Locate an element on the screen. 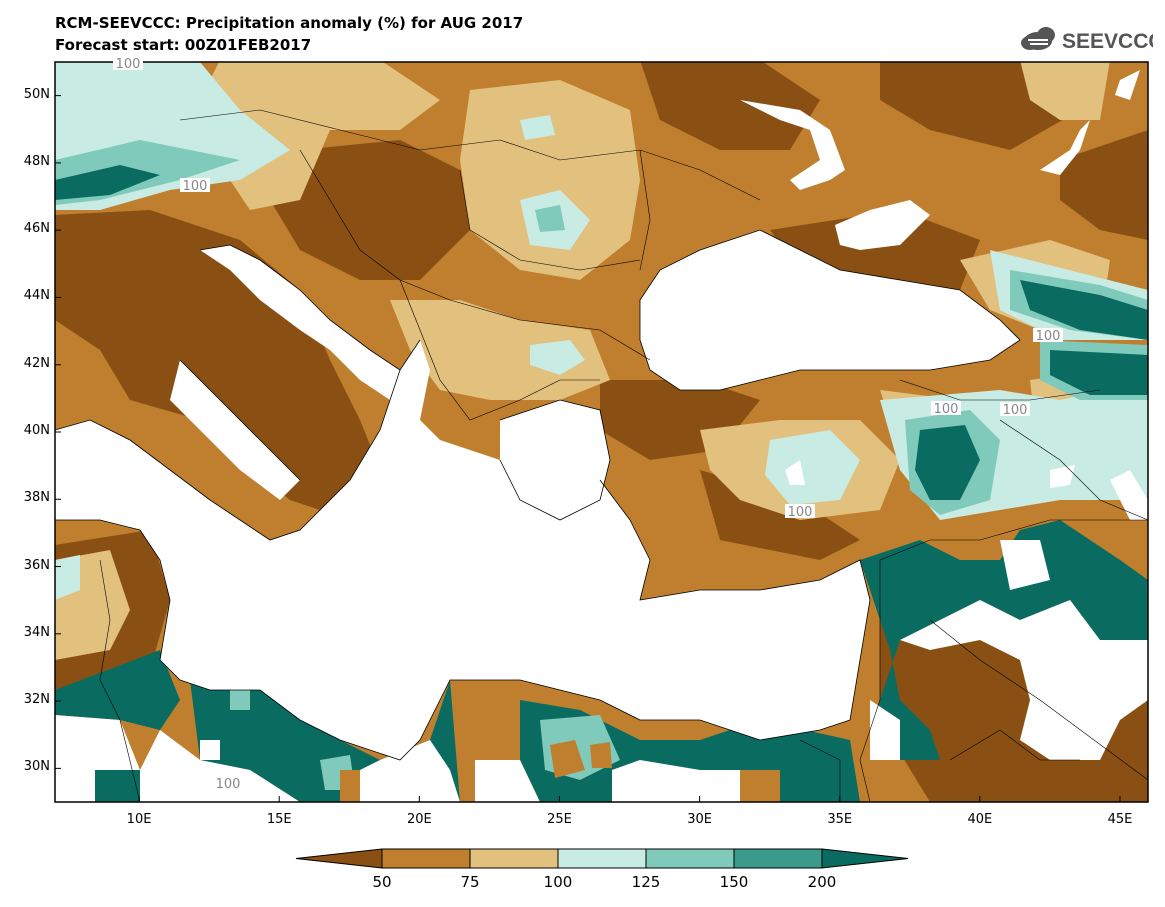  lat-label: 44N is located at coordinates (36, 296).